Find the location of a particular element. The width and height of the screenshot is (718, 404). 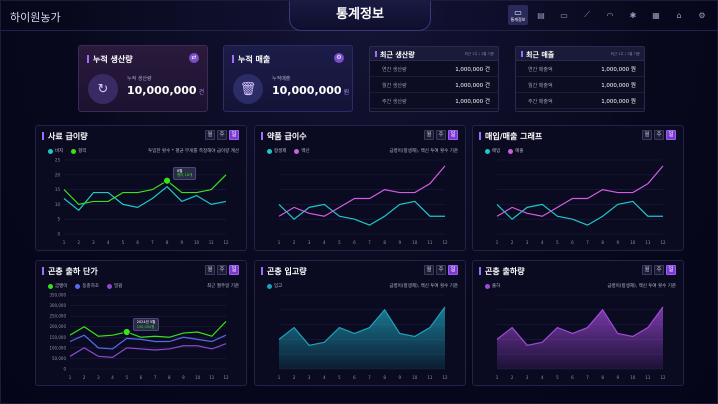

bin-icon: 🗑 is located at coordinates (248, 89).